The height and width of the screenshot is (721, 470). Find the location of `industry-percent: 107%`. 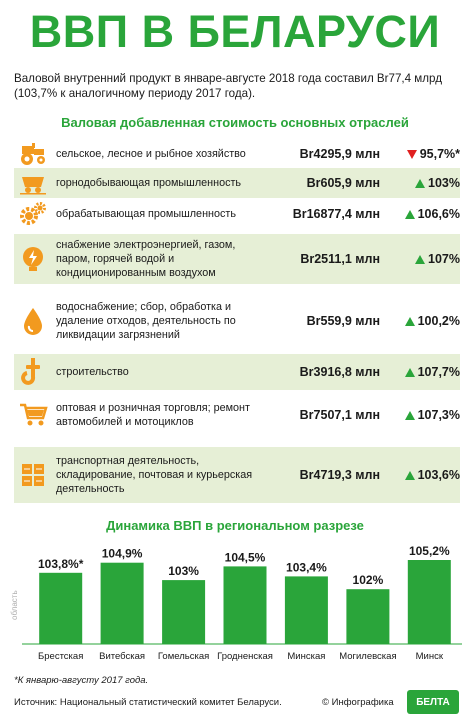

industry-percent: 107% is located at coordinates (423, 259).